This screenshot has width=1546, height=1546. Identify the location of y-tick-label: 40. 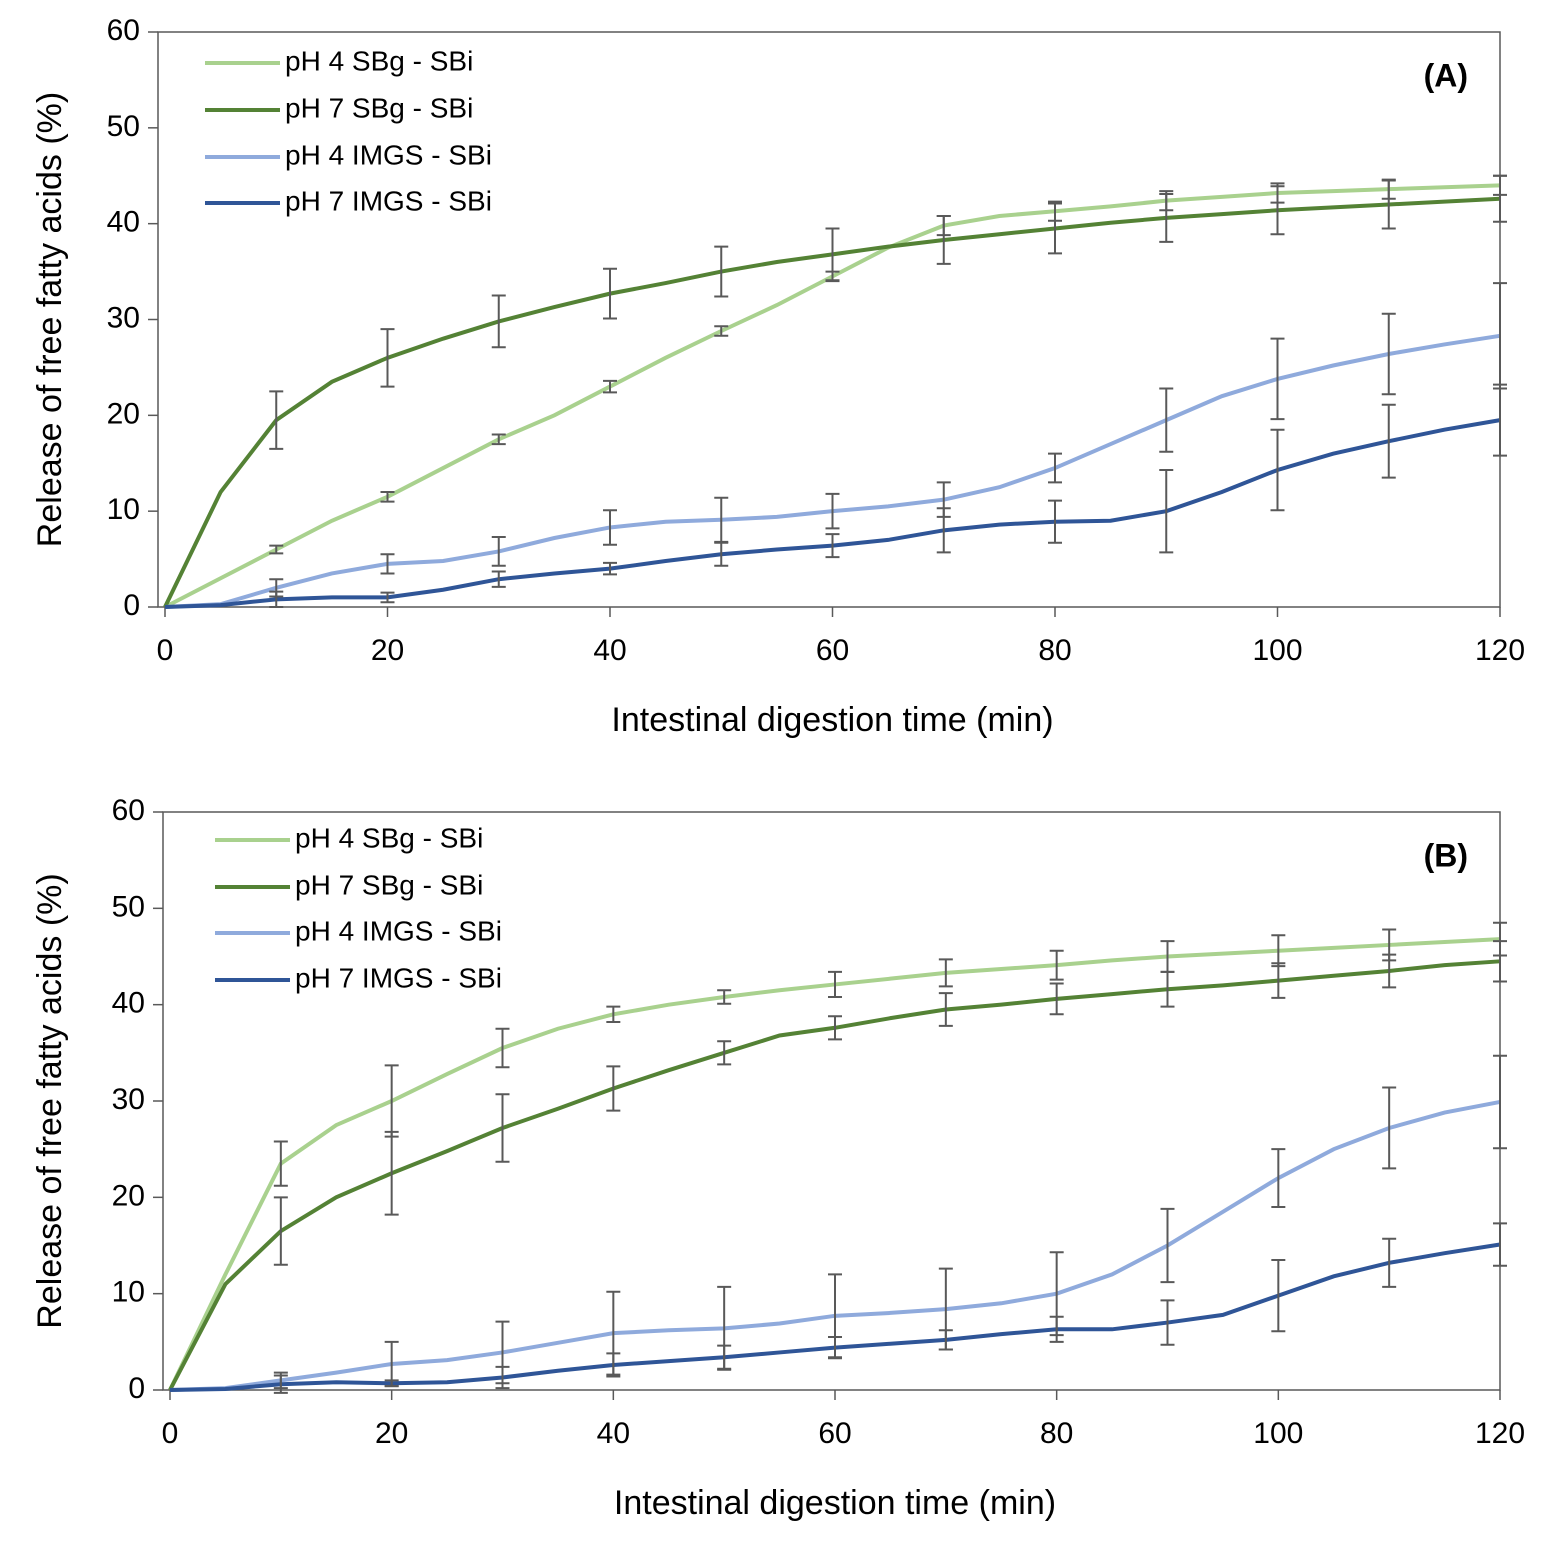
(128, 1003).